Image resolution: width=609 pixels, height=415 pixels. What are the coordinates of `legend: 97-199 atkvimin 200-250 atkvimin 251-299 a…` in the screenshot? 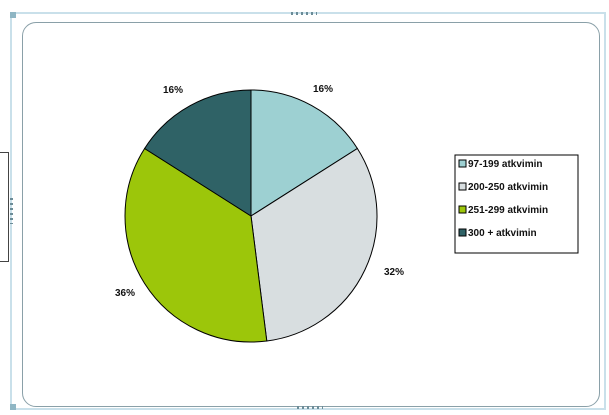 It's located at (516, 204).